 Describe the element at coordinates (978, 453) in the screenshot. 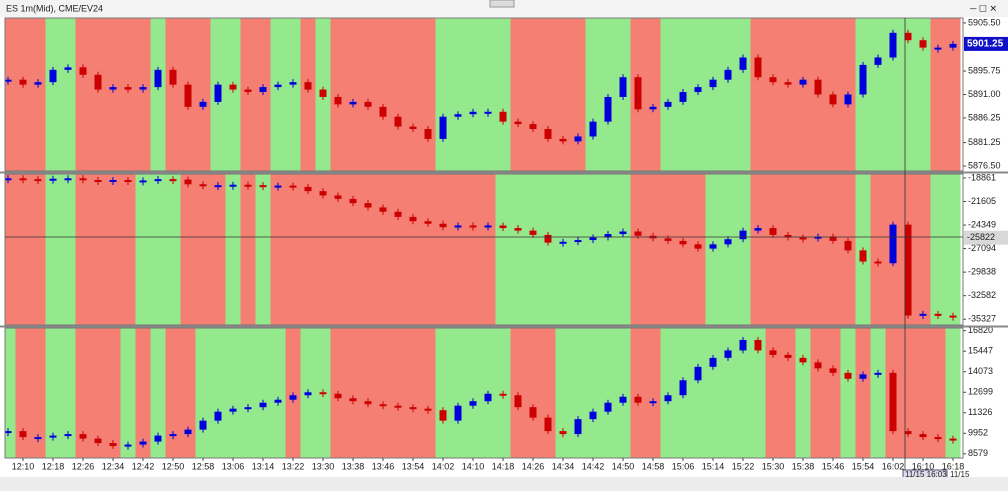

I see `y-tick-label: 8579` at that location.